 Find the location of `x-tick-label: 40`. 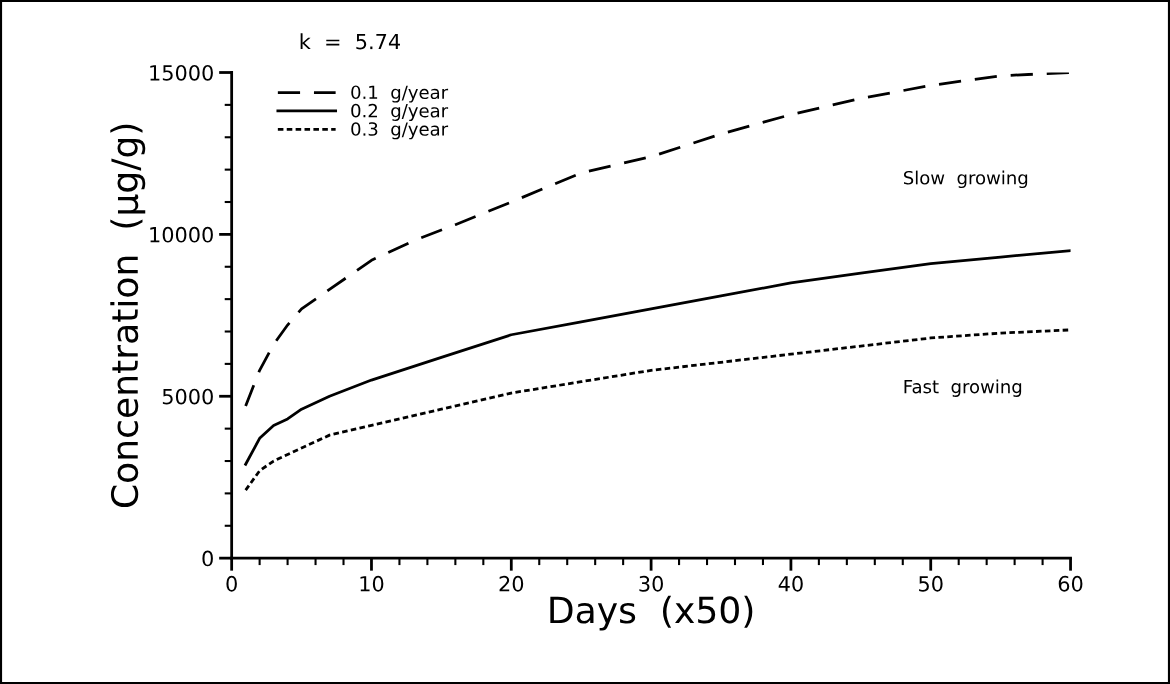

x-tick-label: 40 is located at coordinates (790, 583).